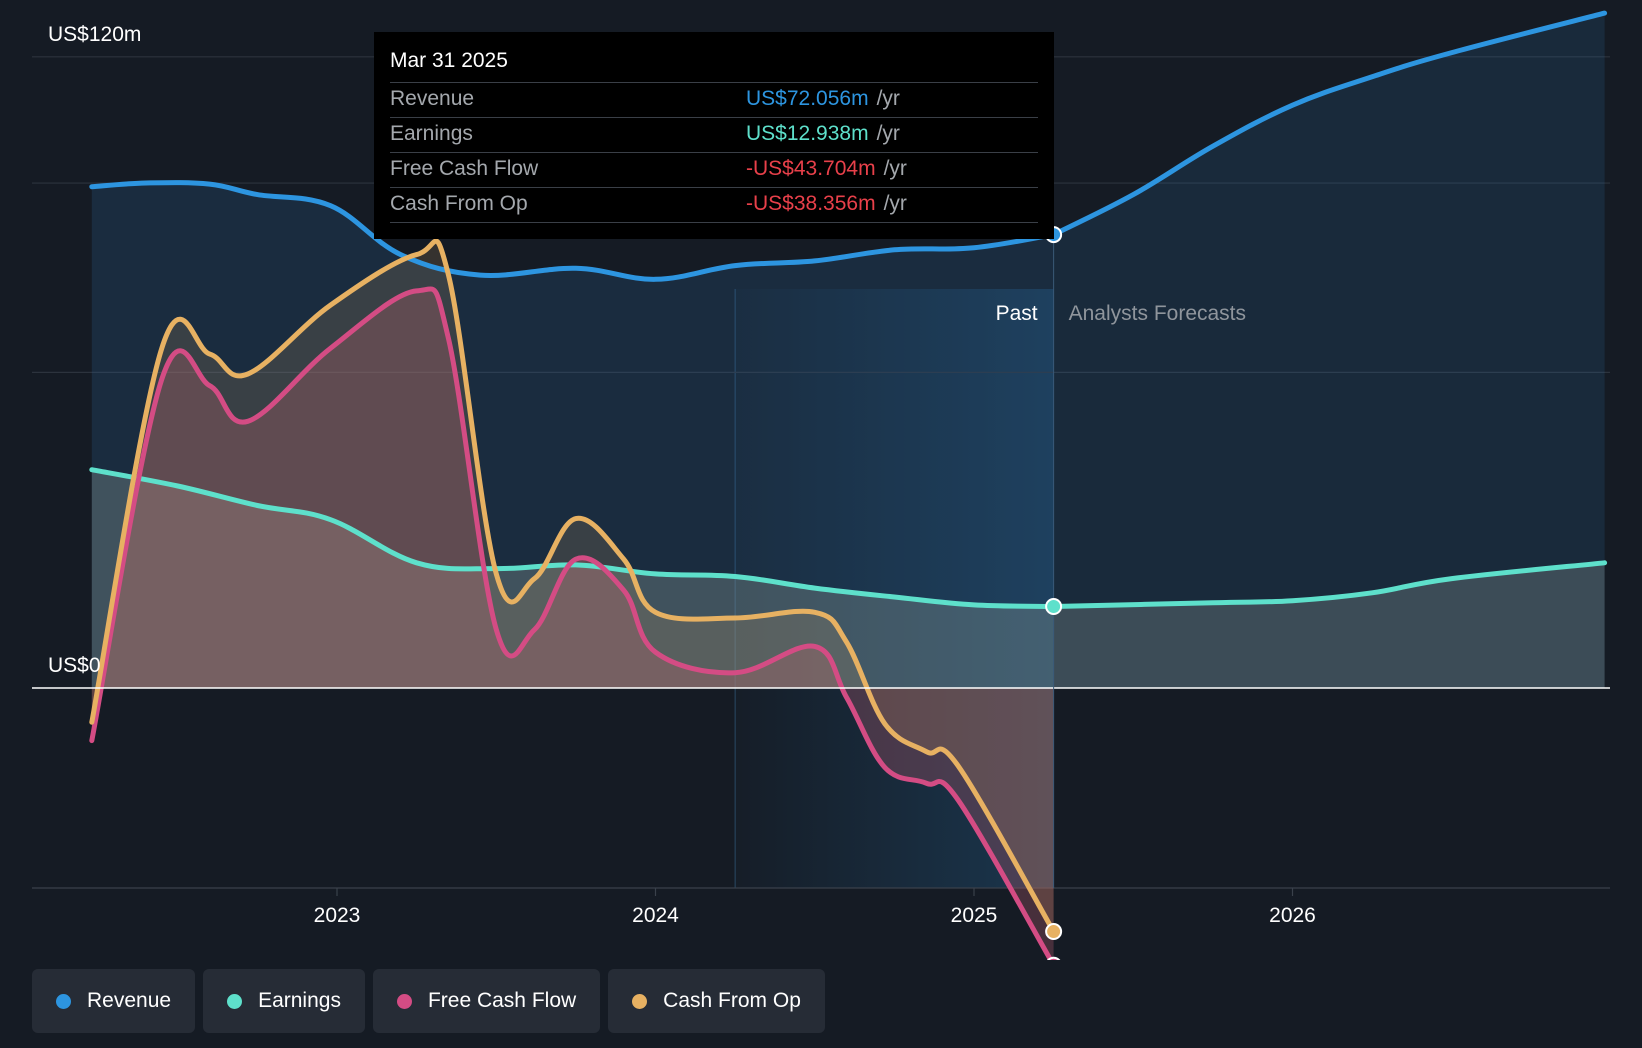 Image resolution: width=1642 pixels, height=1048 pixels. What do you see at coordinates (1017, 313) in the screenshot?
I see `past-label: Past` at bounding box center [1017, 313].